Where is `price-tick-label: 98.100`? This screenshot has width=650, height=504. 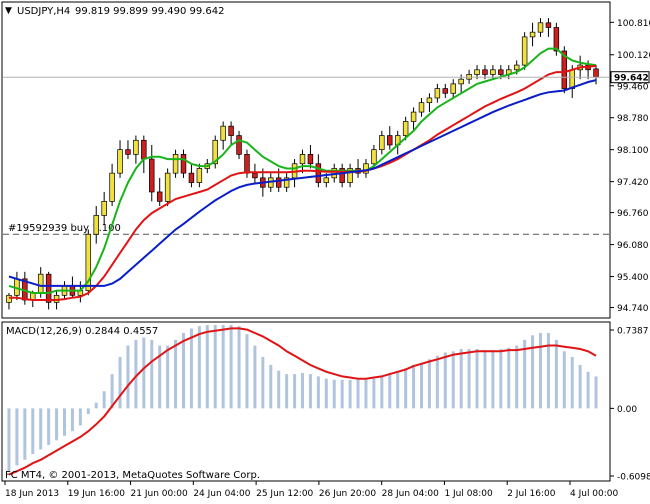 price-tick-label: 98.100 is located at coordinates (633, 151).